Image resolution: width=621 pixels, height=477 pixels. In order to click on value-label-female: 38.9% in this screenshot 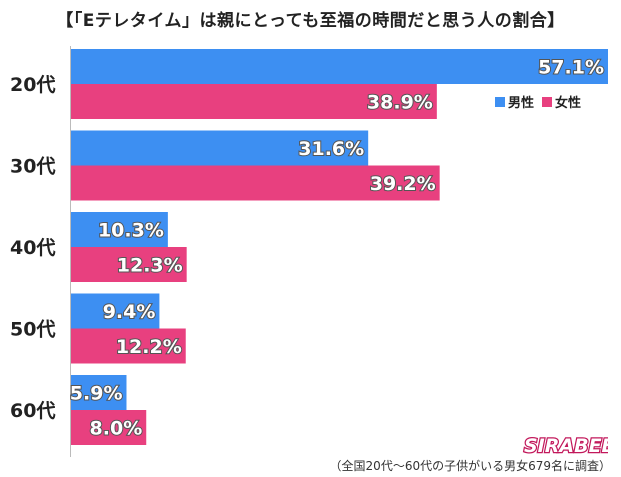, I will do `click(400, 103)`.